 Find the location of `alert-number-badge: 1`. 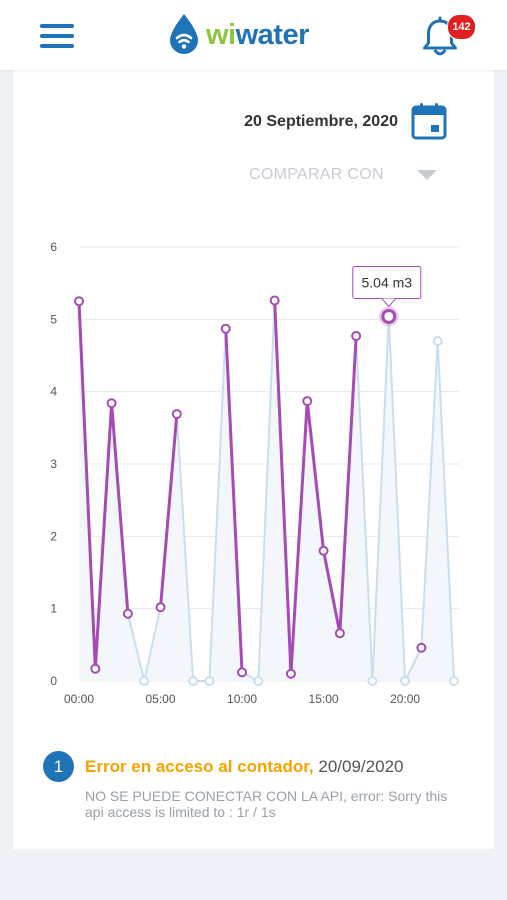

alert-number-badge: 1 is located at coordinates (58, 766).